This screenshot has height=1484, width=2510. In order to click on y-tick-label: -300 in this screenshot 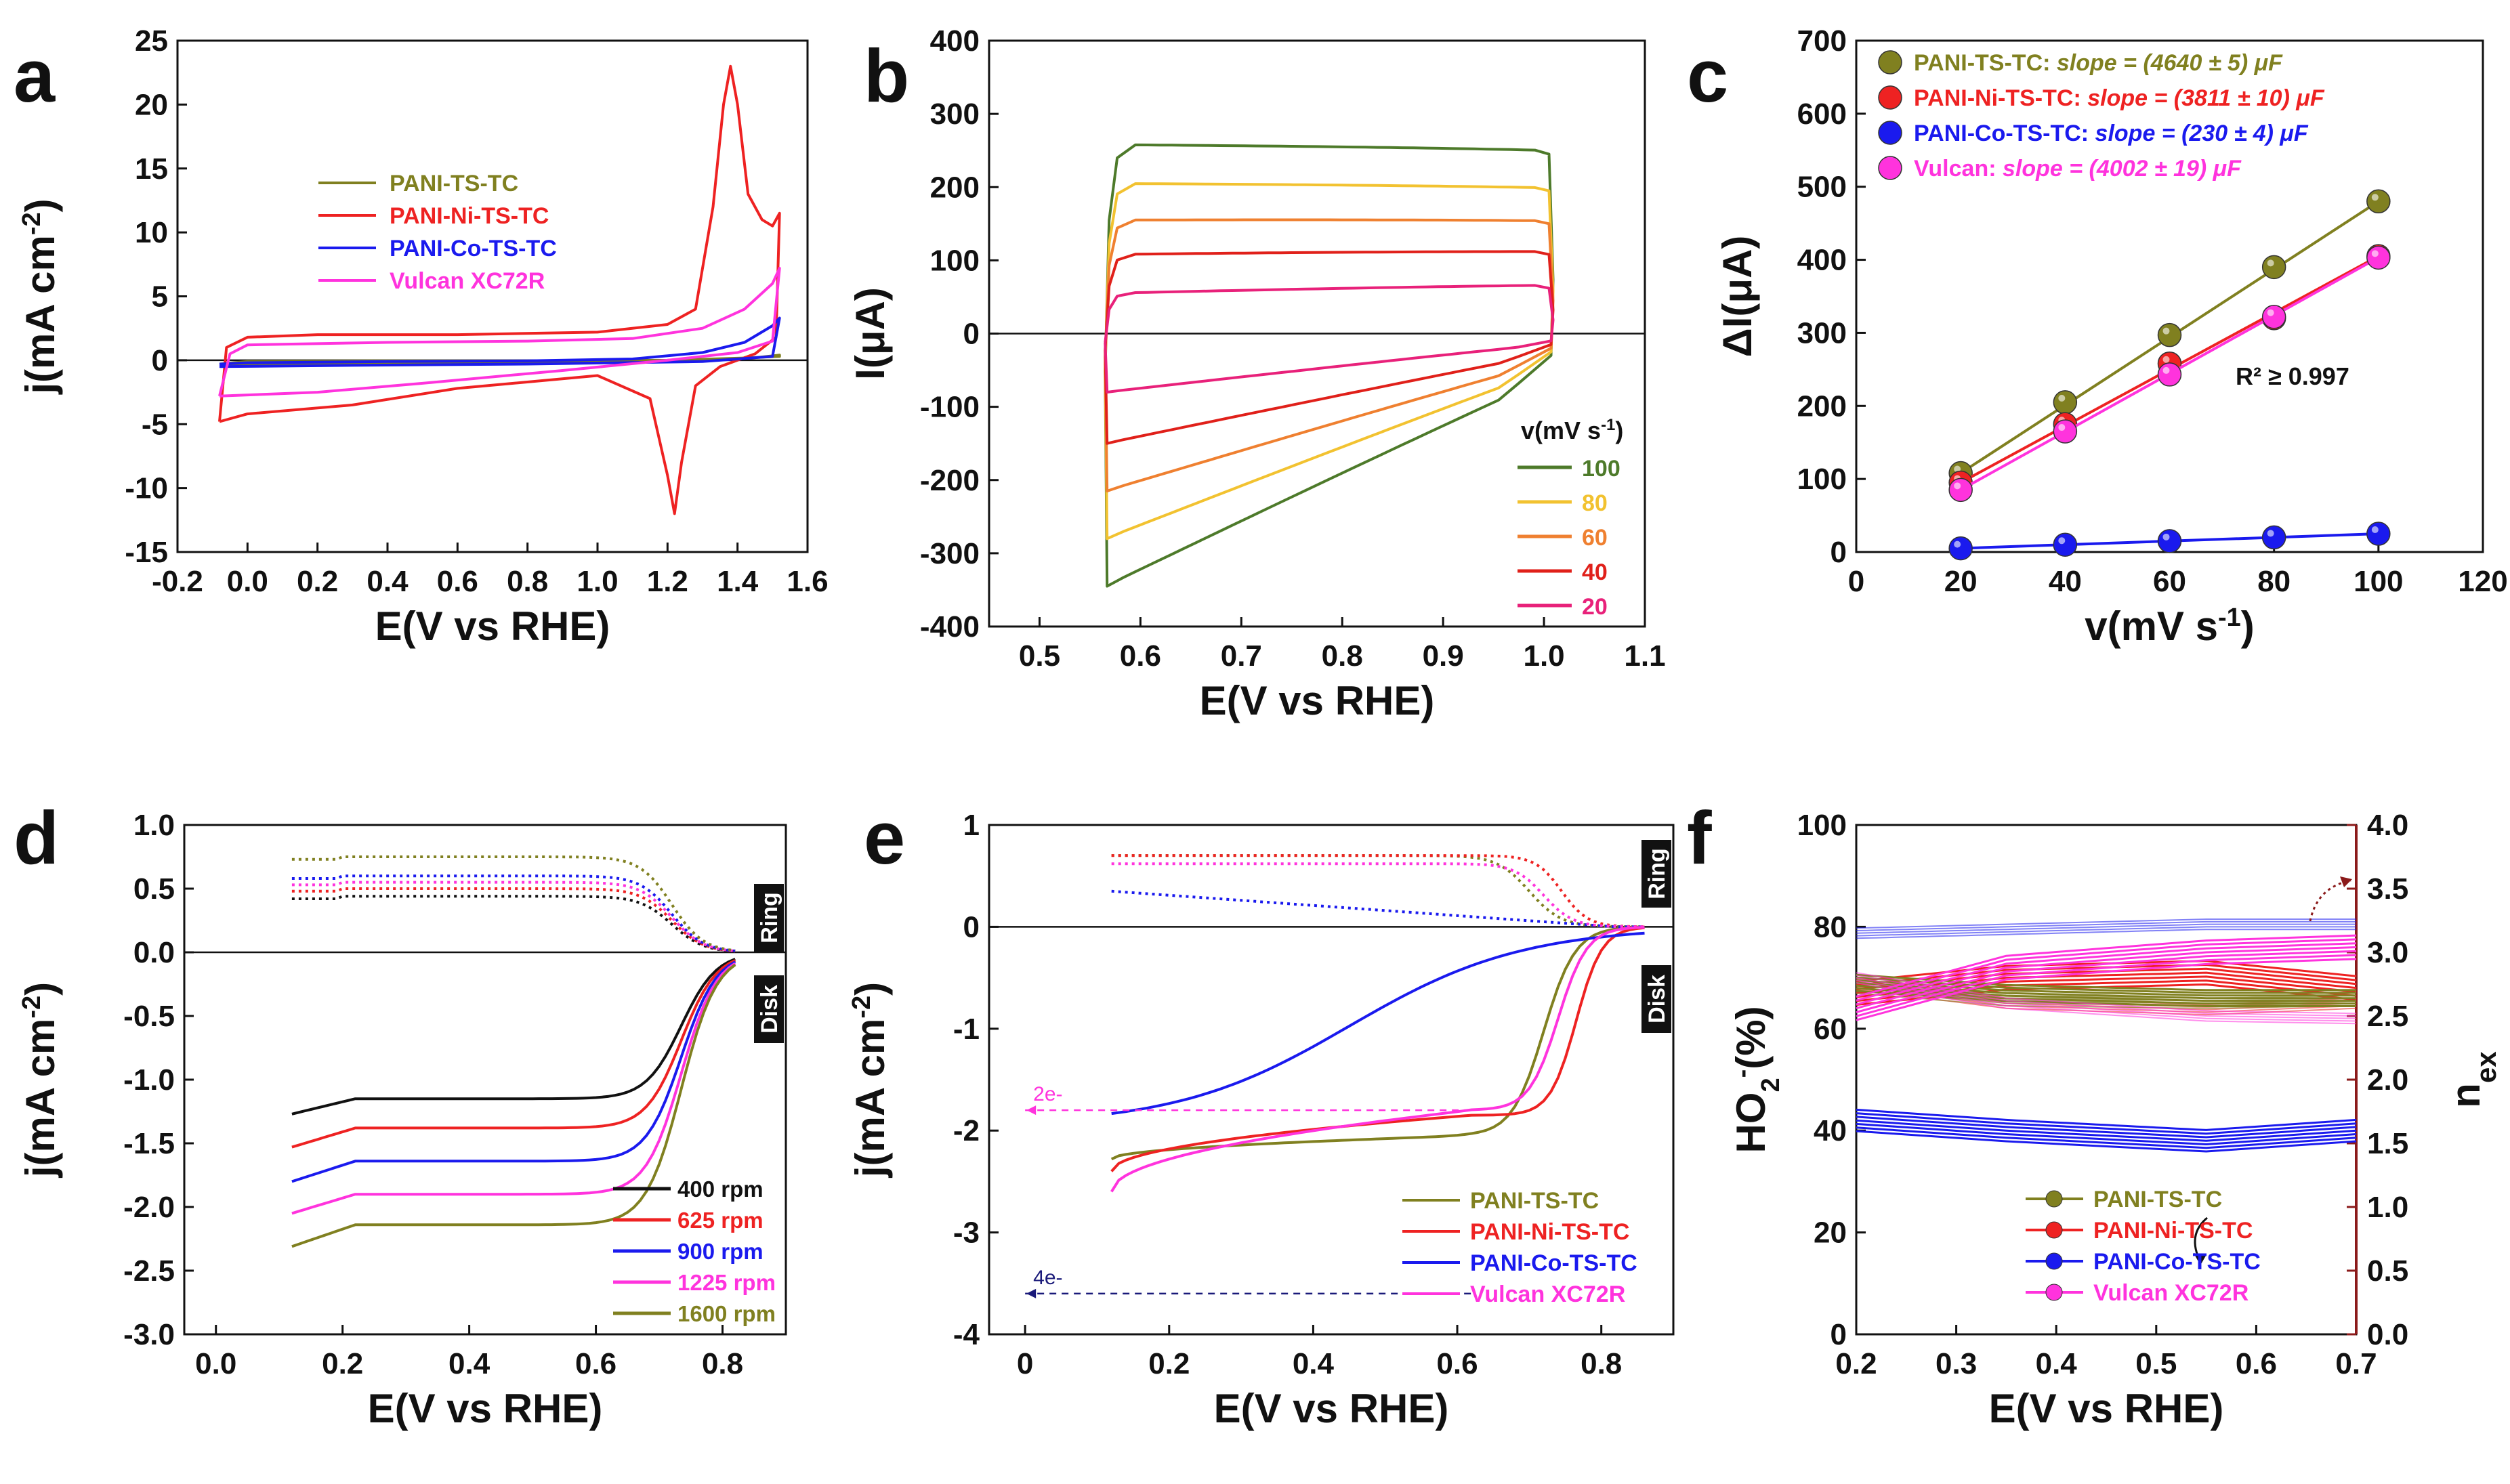, I will do `click(950, 553)`.